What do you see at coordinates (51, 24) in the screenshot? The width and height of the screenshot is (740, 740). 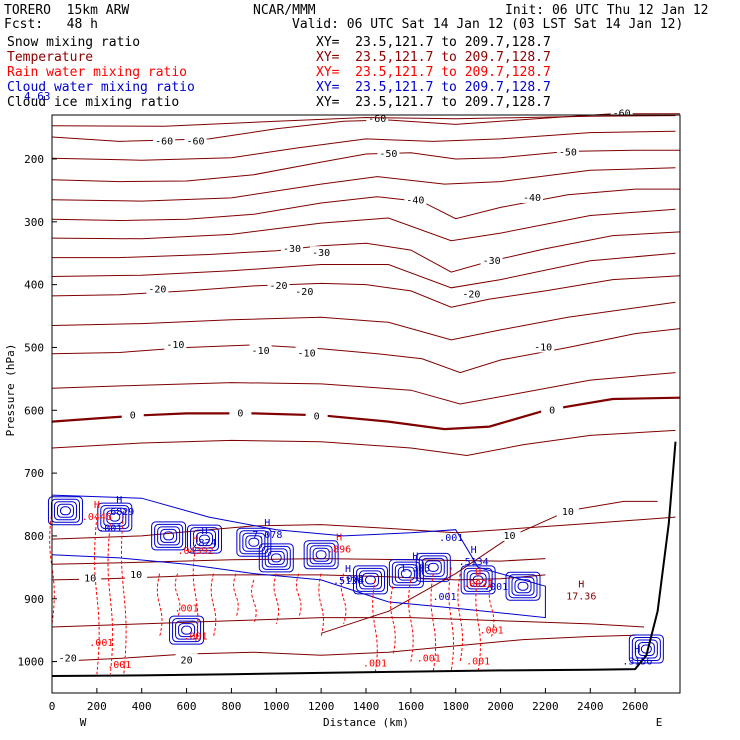 I see `forecast-hour: Fcst: 48 h` at bounding box center [51, 24].